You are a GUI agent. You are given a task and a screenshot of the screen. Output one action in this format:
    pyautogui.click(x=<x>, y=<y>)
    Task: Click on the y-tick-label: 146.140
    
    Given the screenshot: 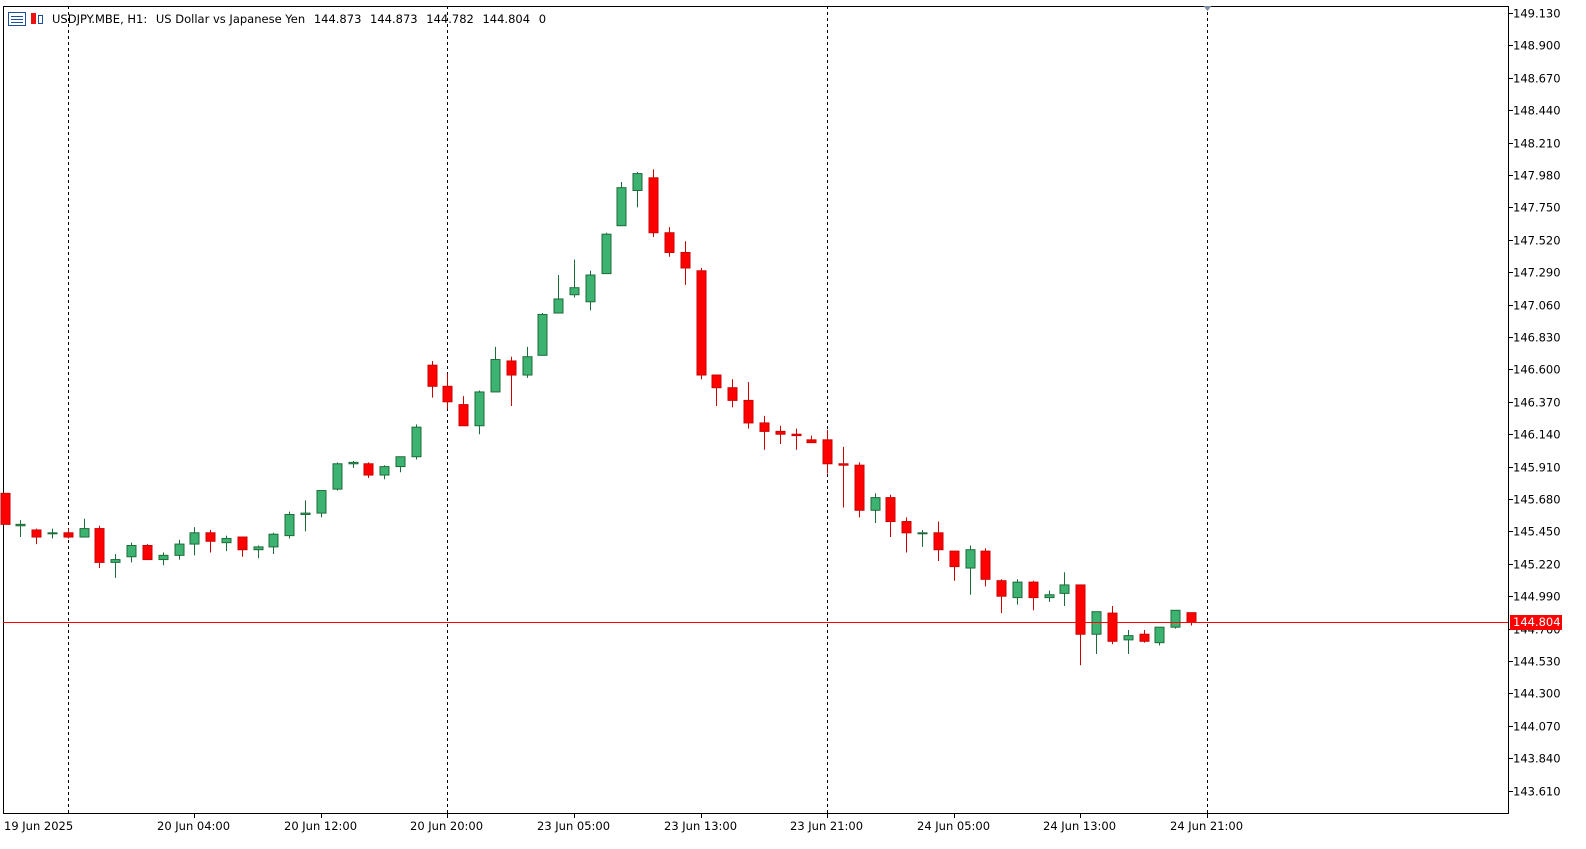 What is the action you would take?
    pyautogui.click(x=1537, y=435)
    